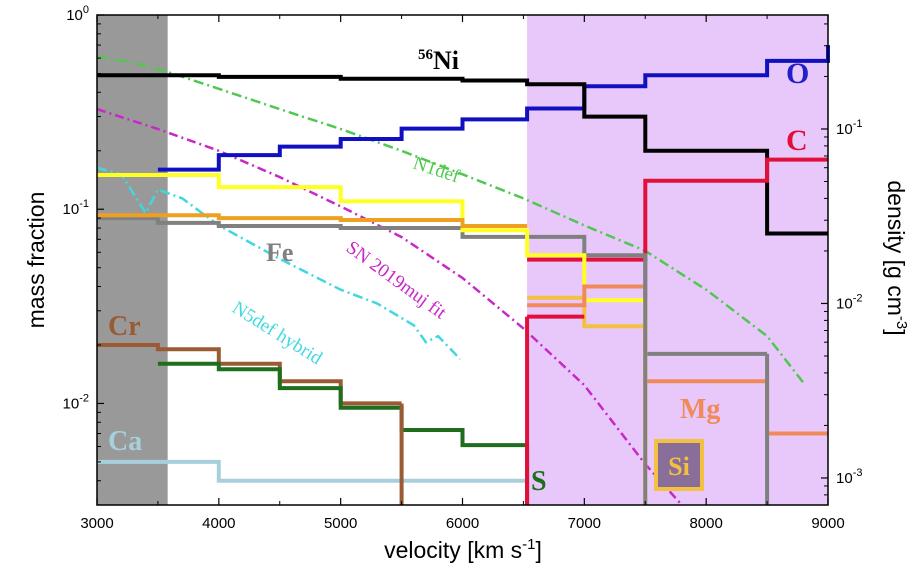 The height and width of the screenshot is (568, 914). I want to click on label-ca: Ca, so click(125, 441).